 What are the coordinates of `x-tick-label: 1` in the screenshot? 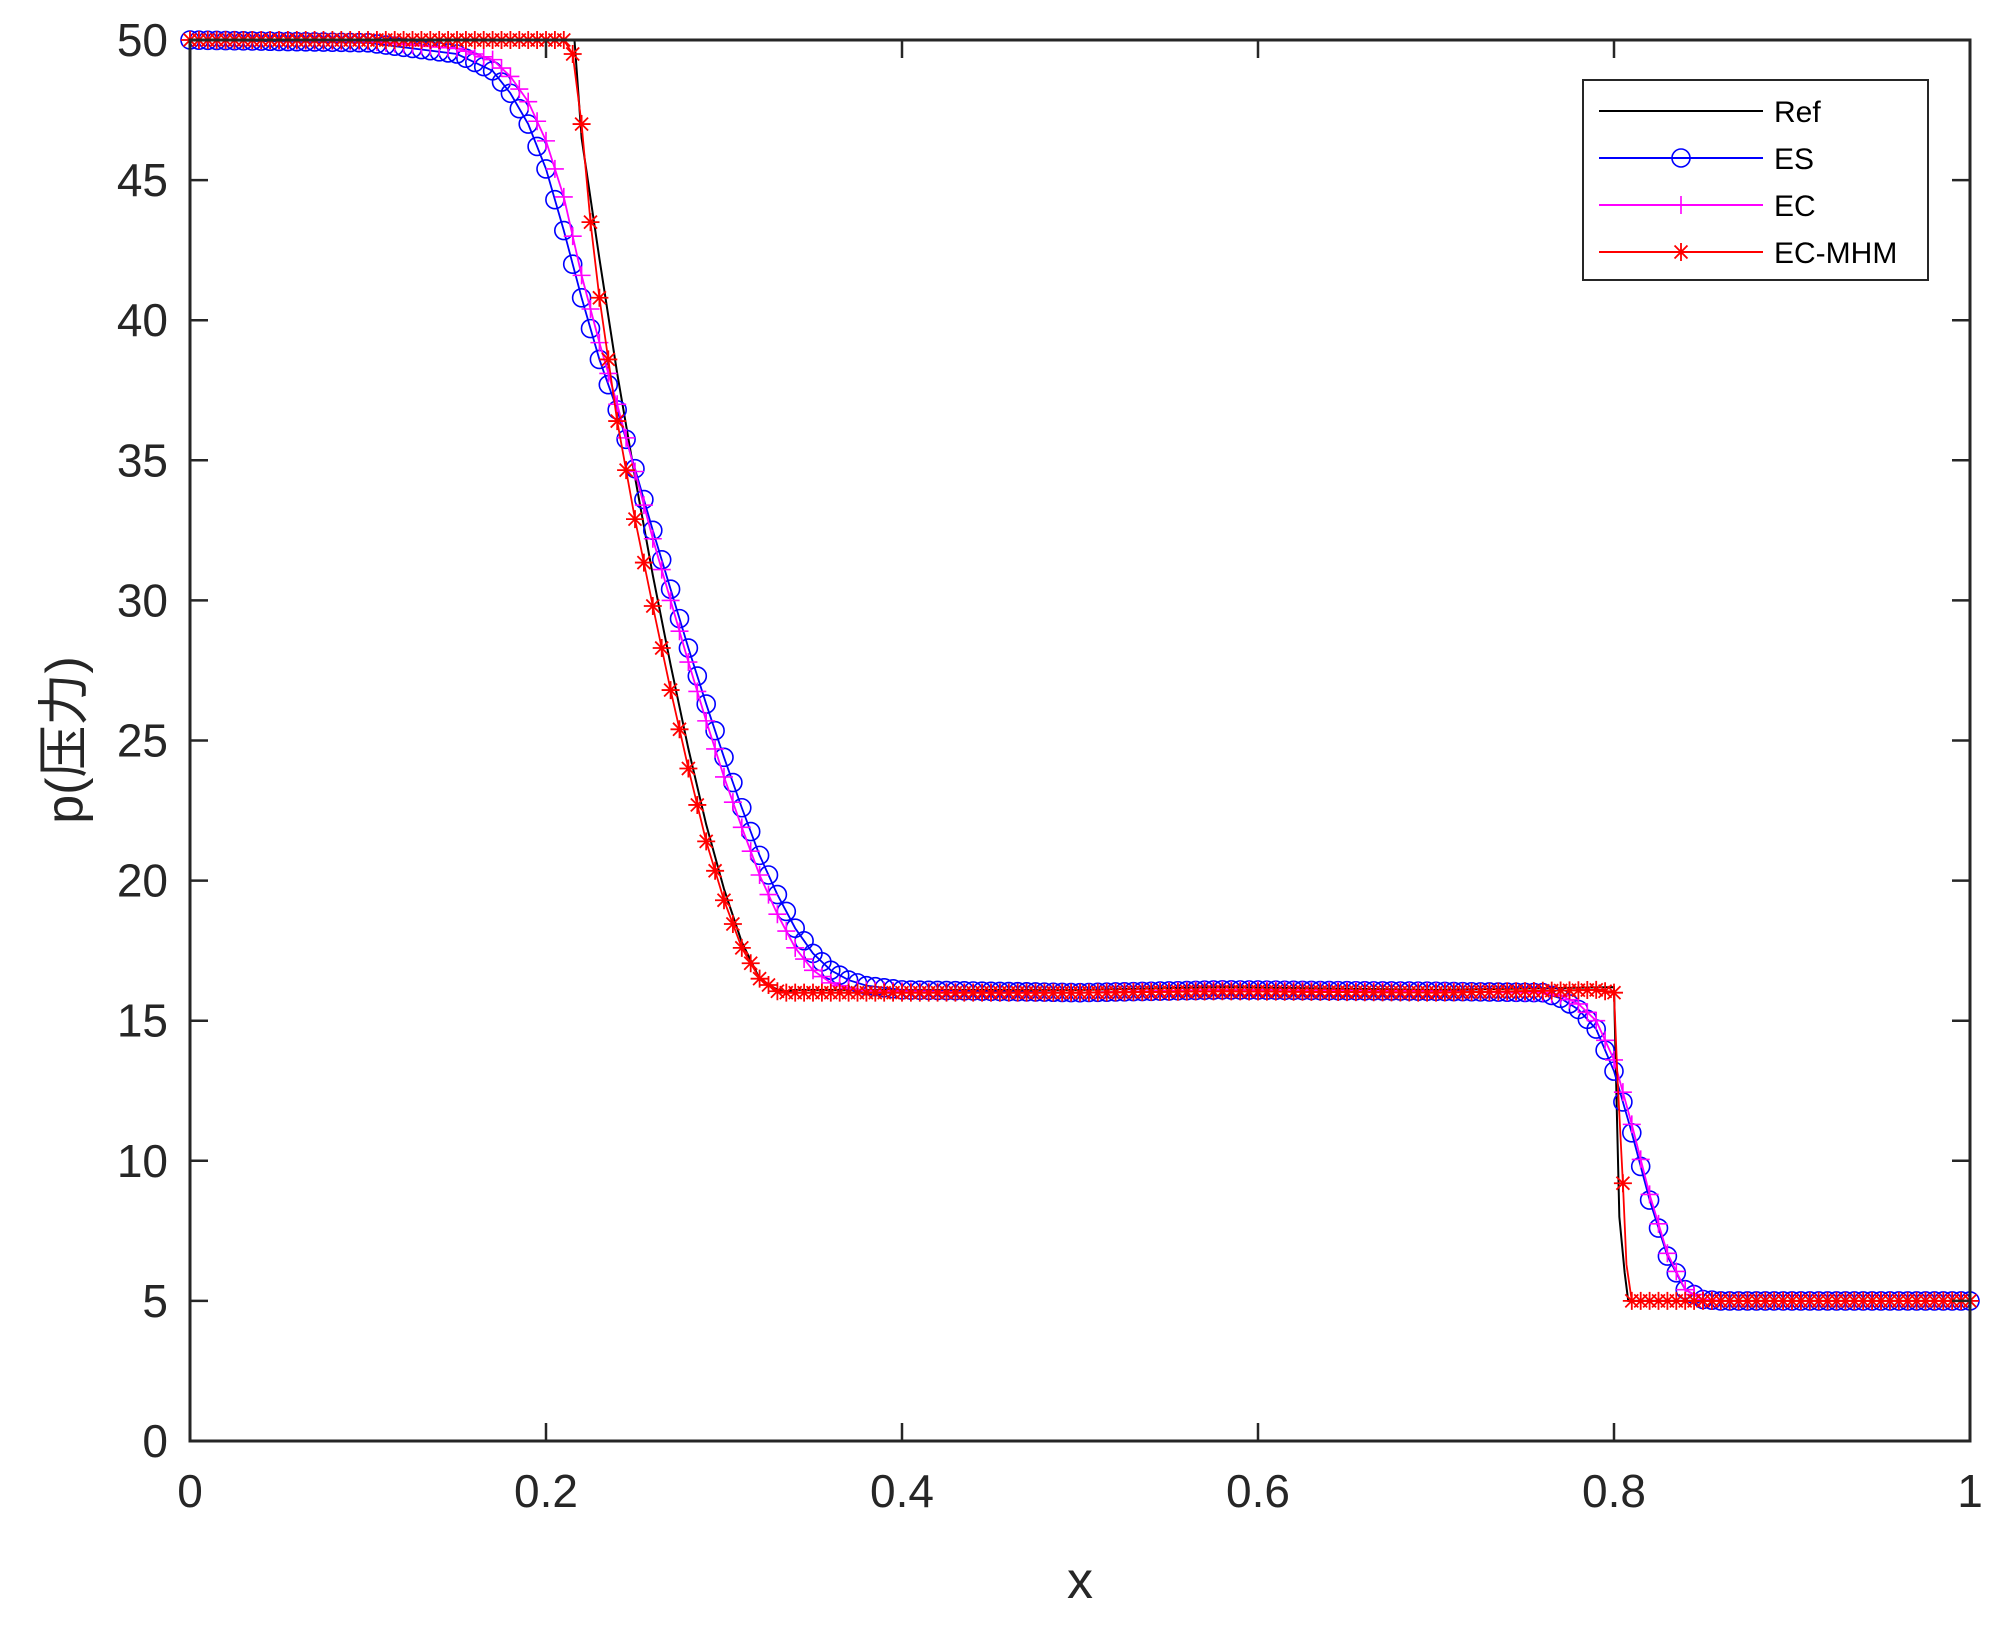 It's located at (1970, 1491).